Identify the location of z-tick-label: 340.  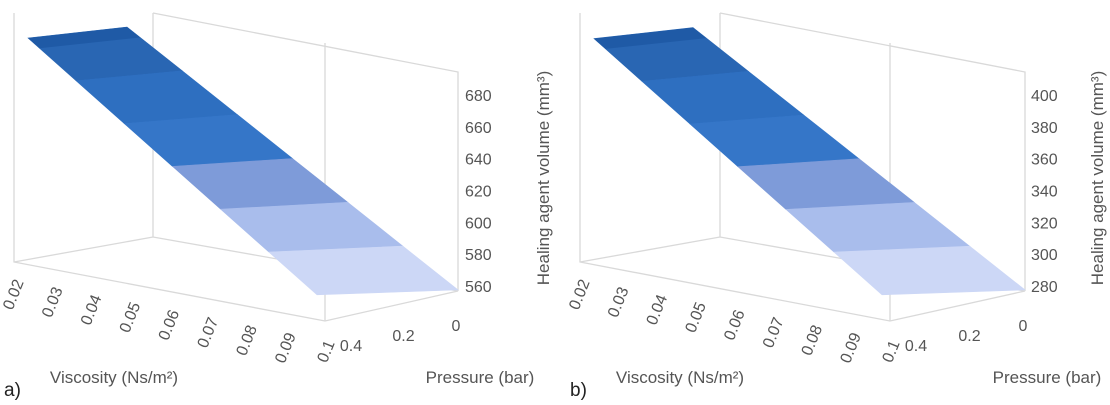
(1044, 191).